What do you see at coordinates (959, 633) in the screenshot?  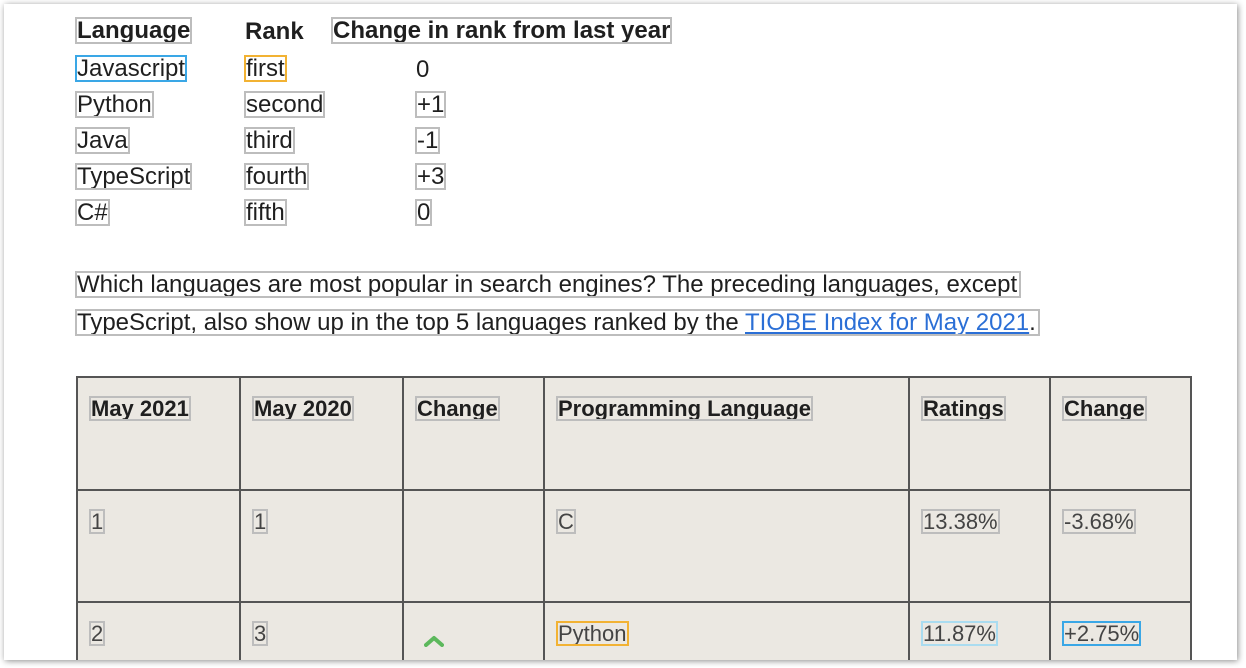 I see `cell-ratings: 11.87%` at bounding box center [959, 633].